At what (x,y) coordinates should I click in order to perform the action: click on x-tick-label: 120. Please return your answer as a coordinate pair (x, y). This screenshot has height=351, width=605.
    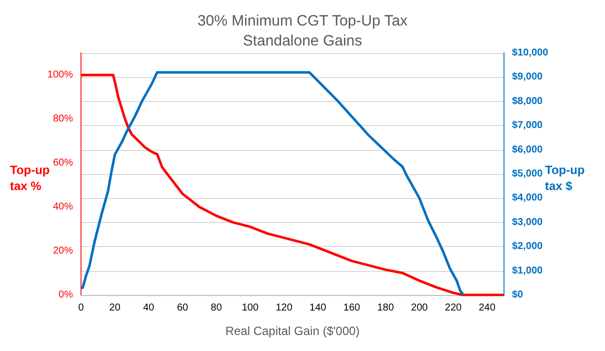
    Looking at the image, I should click on (284, 308).